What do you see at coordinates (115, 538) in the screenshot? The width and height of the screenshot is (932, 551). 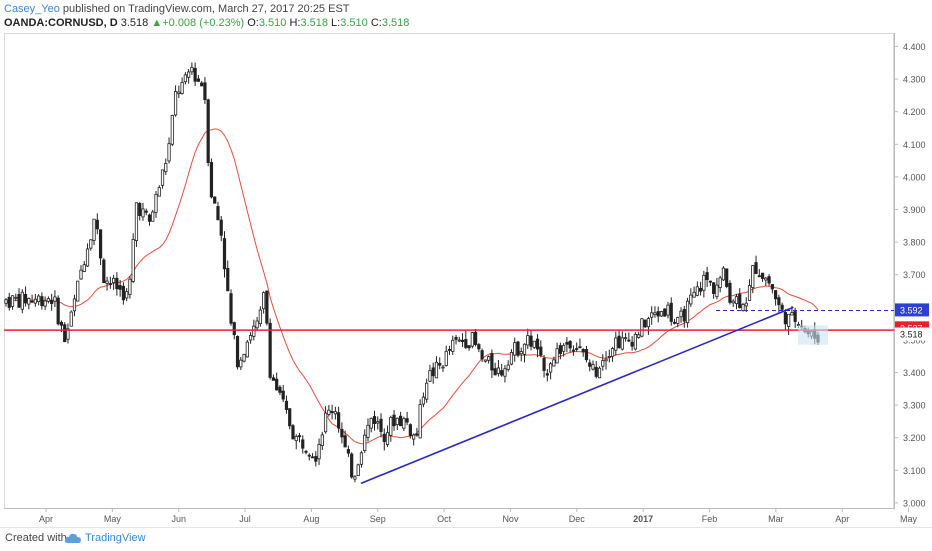 I see `tradingview-brand: TradingView` at bounding box center [115, 538].